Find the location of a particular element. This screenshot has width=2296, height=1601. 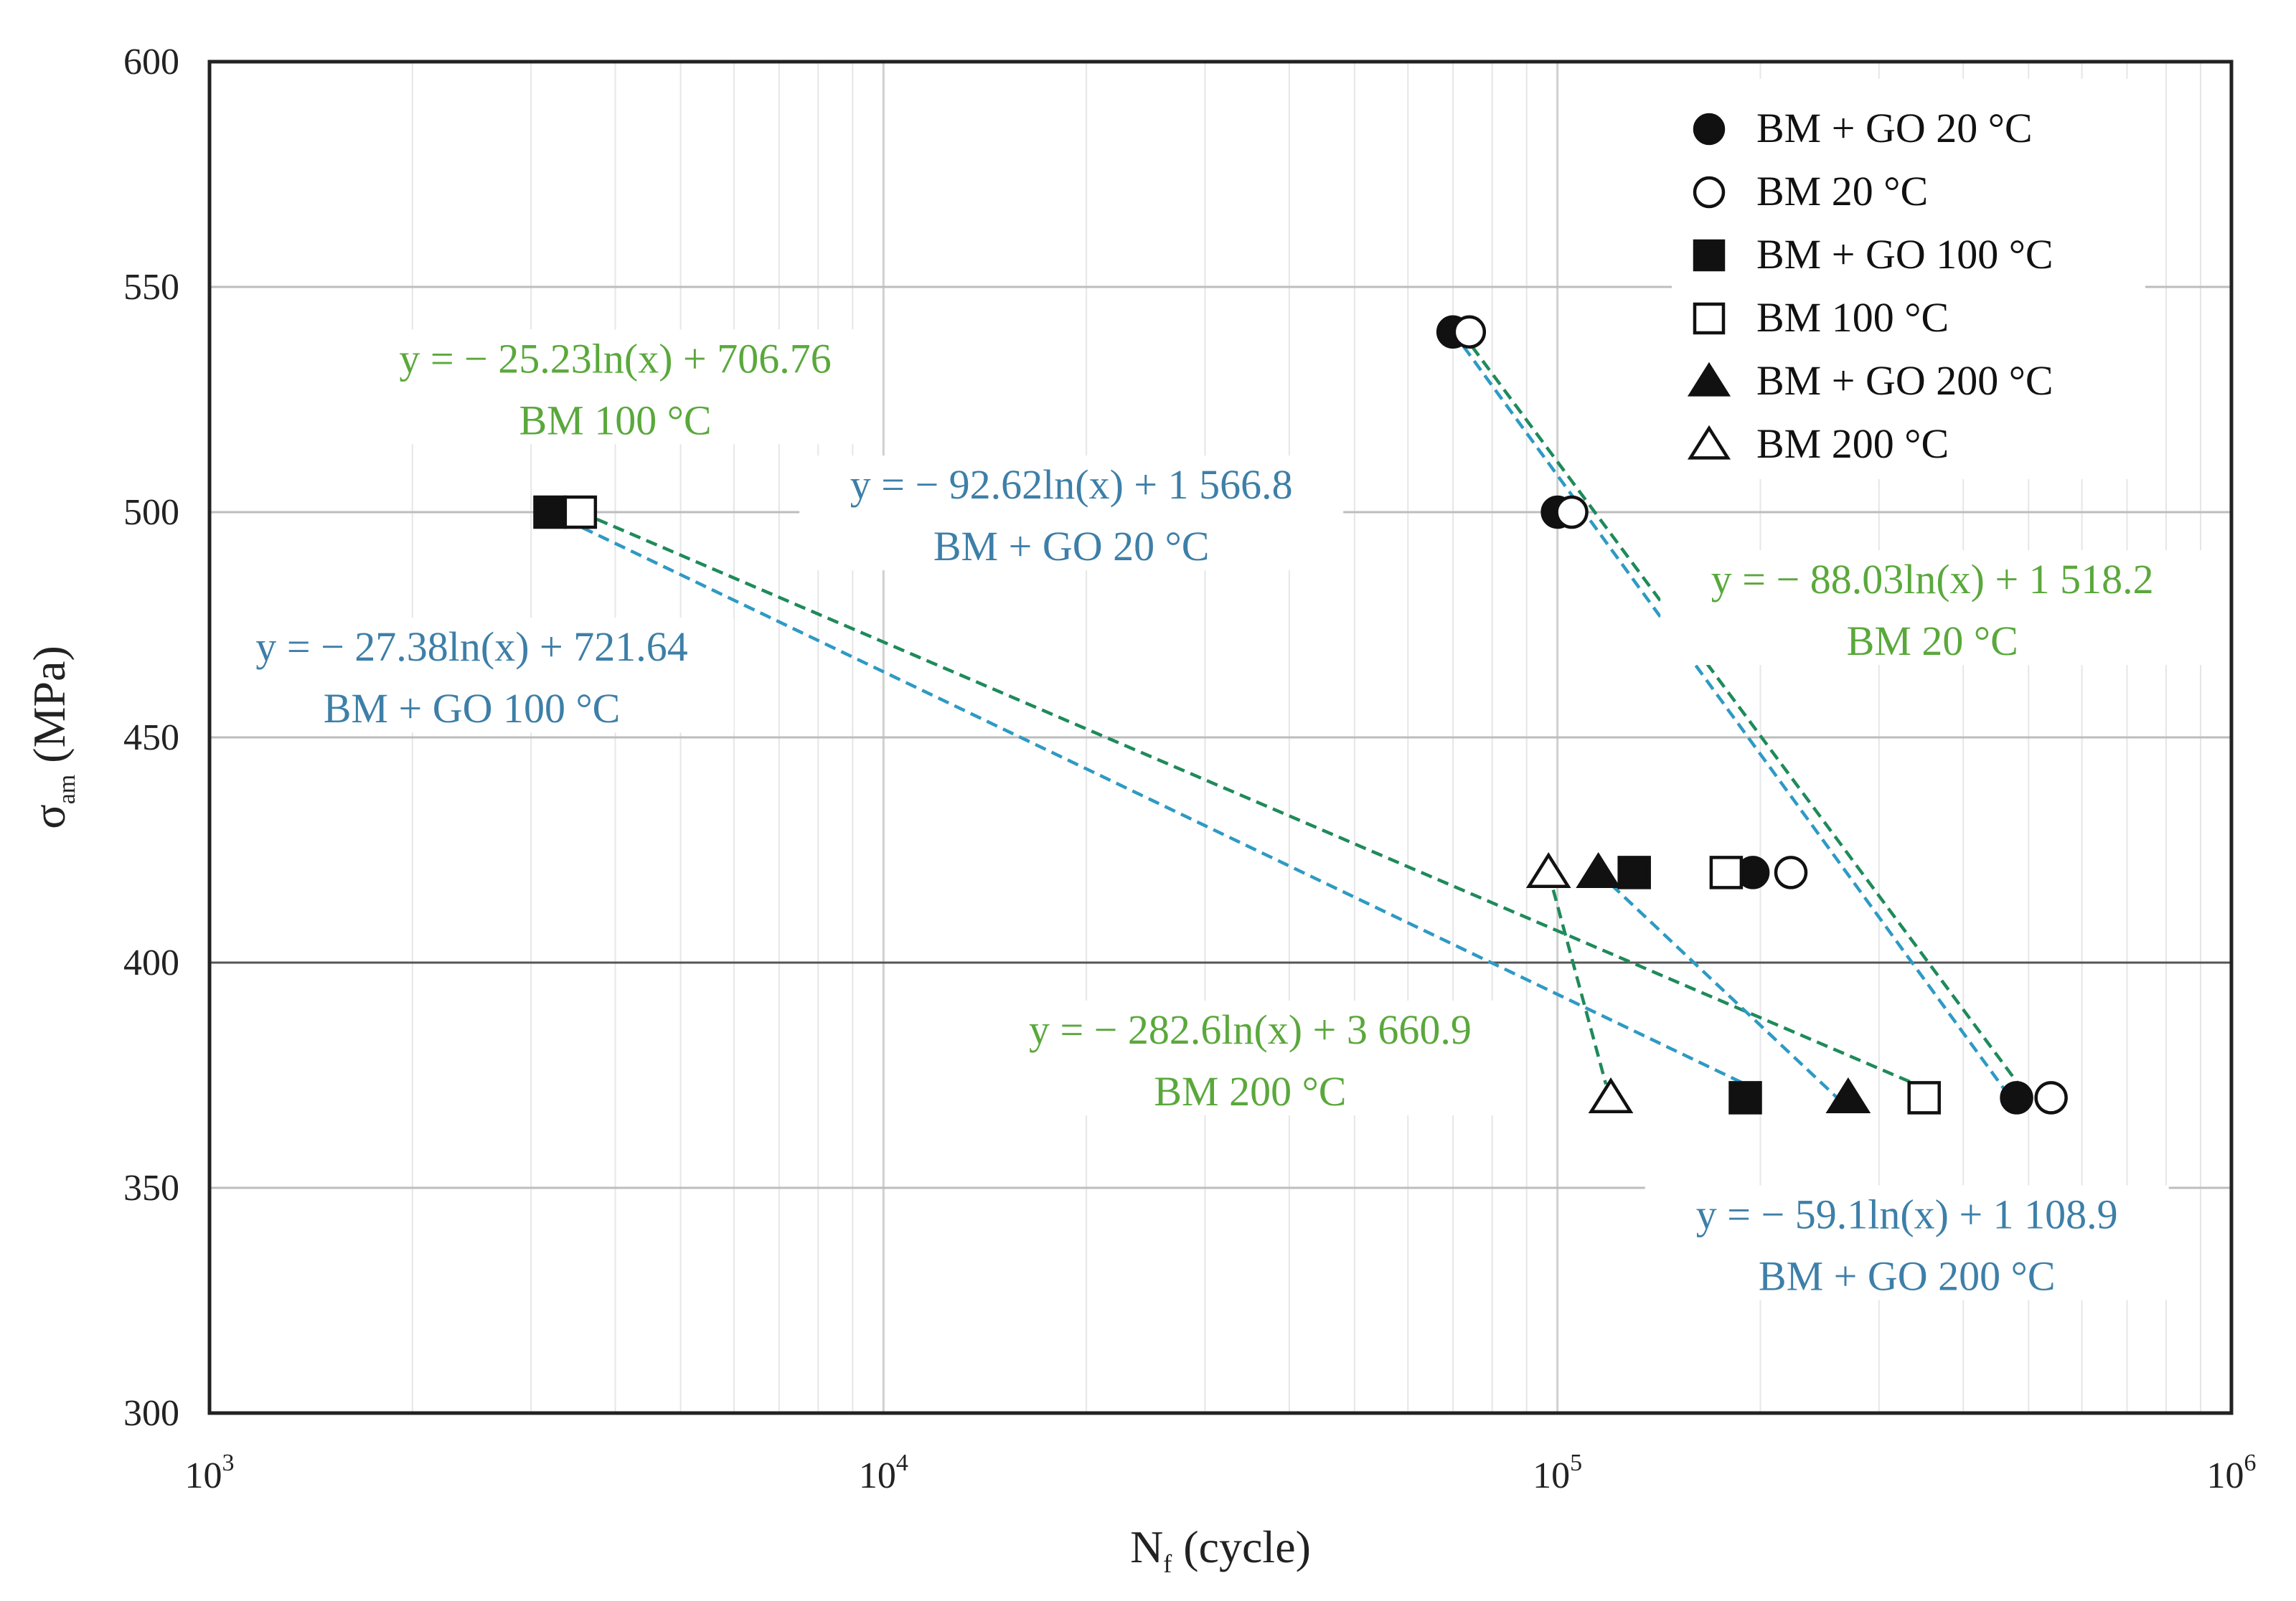

y-tick-label: 550 is located at coordinates (151, 287).